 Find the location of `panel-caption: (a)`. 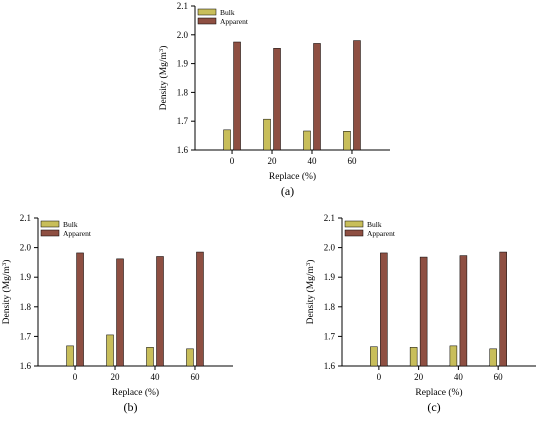

panel-caption: (a) is located at coordinates (287, 191).